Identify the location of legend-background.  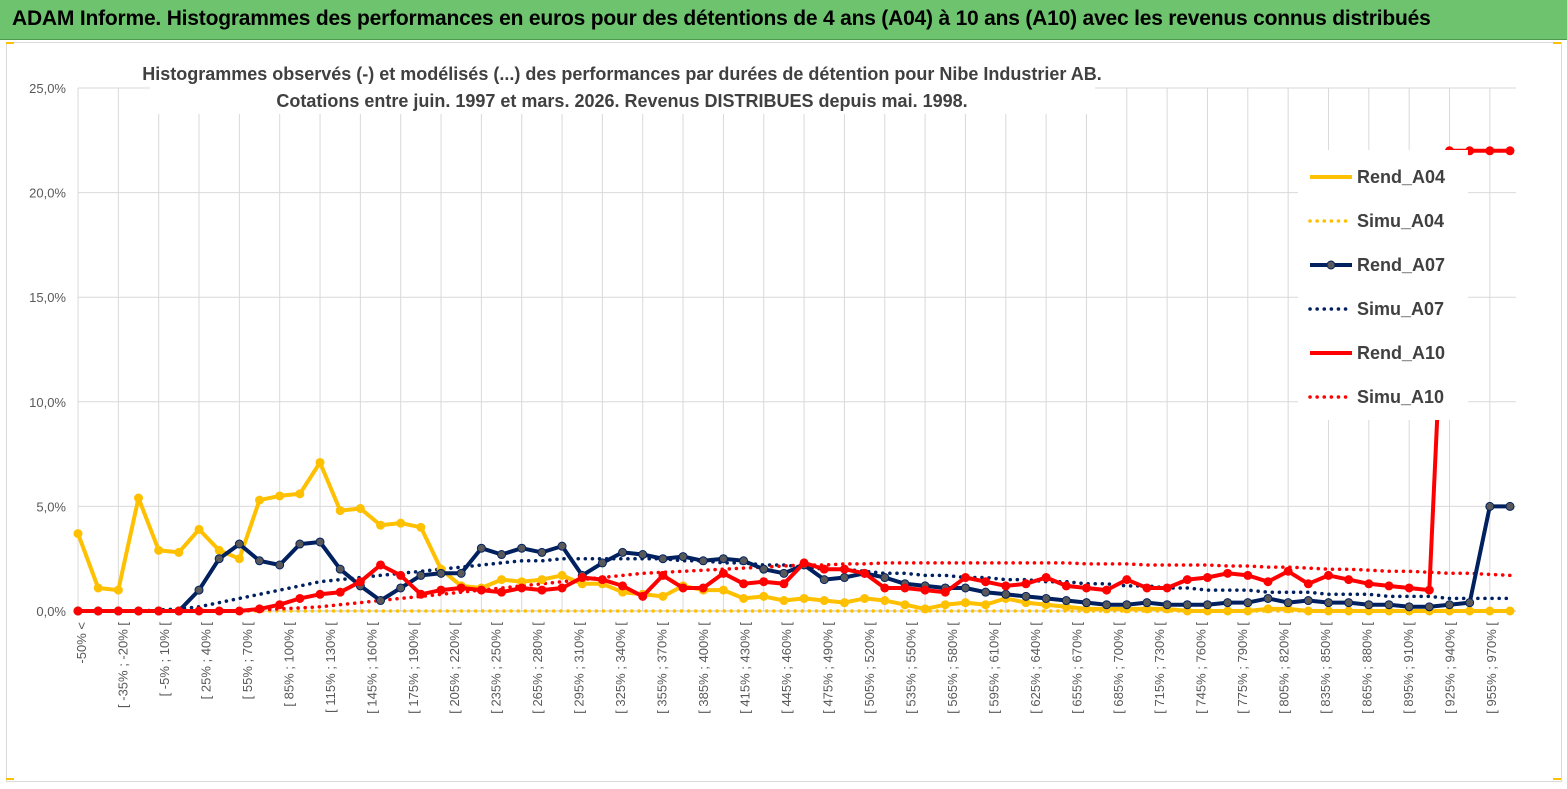
(1383, 285).